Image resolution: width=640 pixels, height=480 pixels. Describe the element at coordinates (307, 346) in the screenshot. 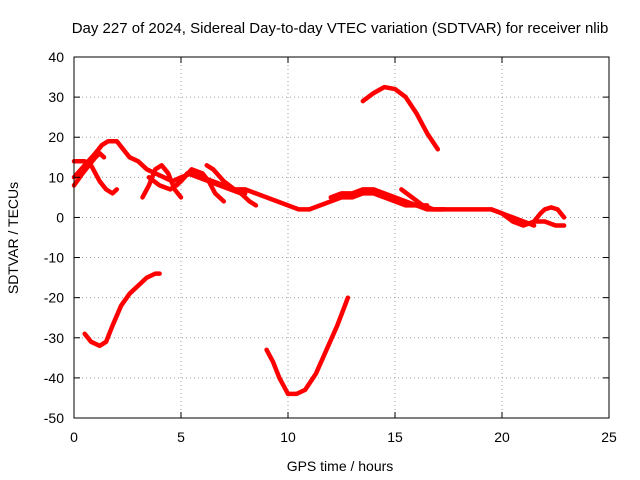

I see `series-s9` at that location.